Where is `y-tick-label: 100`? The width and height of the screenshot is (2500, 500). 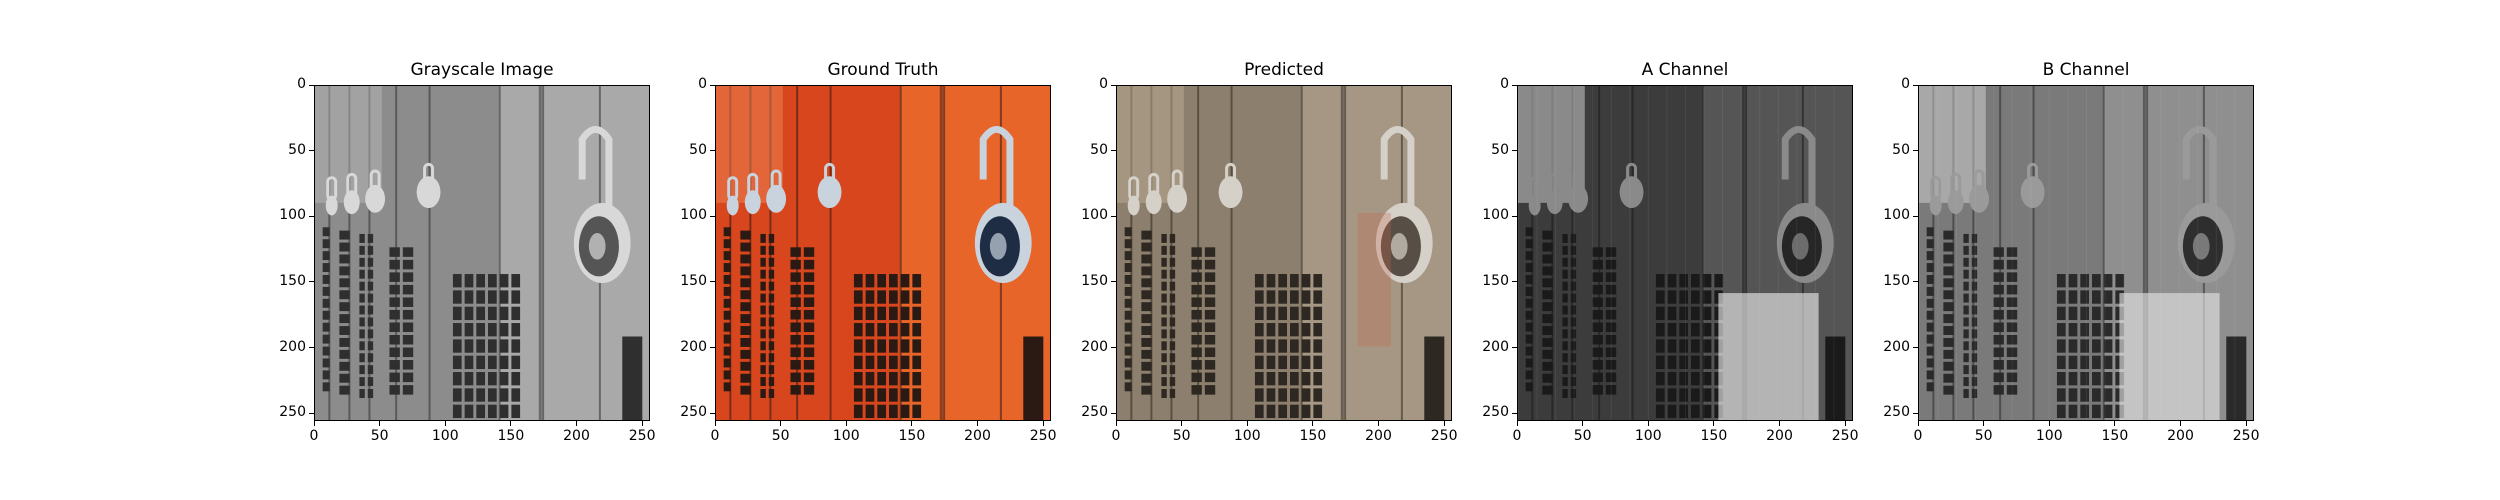 y-tick-label: 100 is located at coordinates (1094, 215).